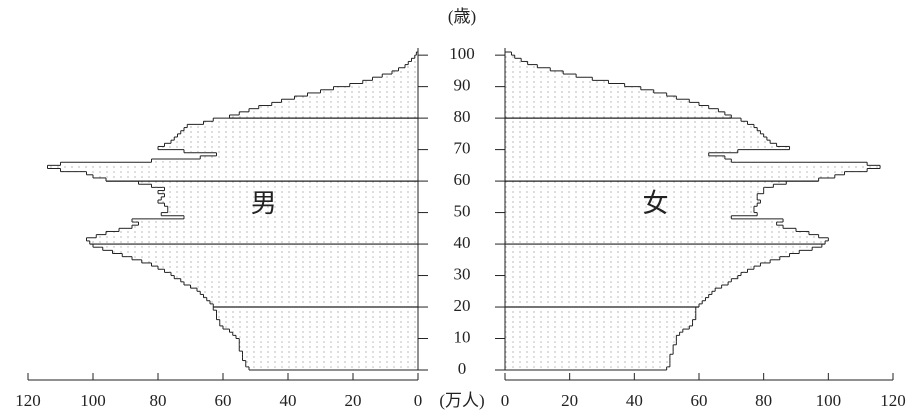 The width and height of the screenshot is (919, 418). I want to click on x-tick-label: 100, so click(829, 400).